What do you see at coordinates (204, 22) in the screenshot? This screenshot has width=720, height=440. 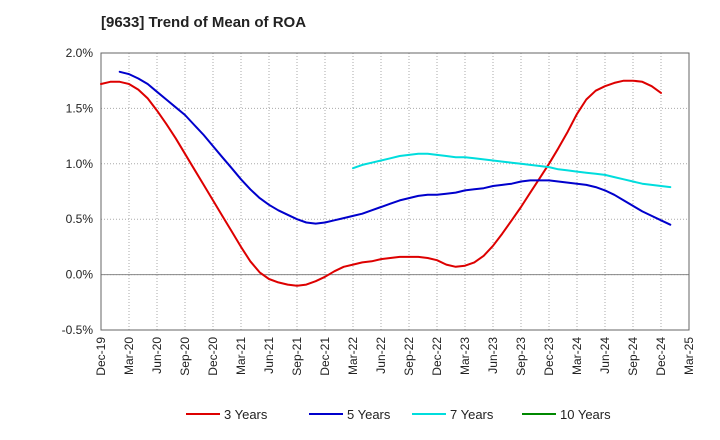 I see `chart-title: [9633] Trend of Mean of ROA` at bounding box center [204, 22].